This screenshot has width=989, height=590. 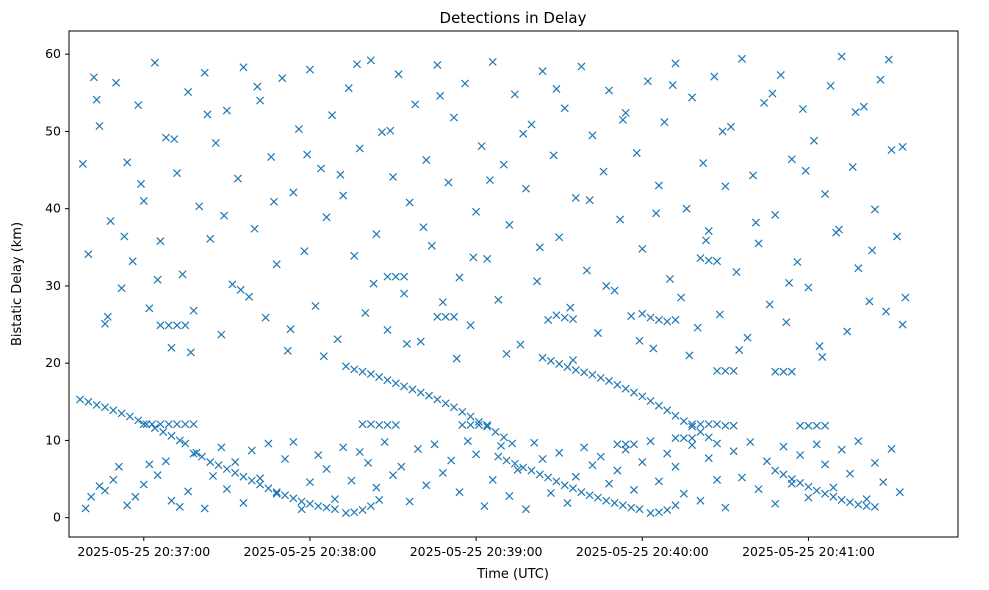 What do you see at coordinates (642, 551) in the screenshot?
I see `x-tick-label: 2025-05-25 20:40:00` at bounding box center [642, 551].